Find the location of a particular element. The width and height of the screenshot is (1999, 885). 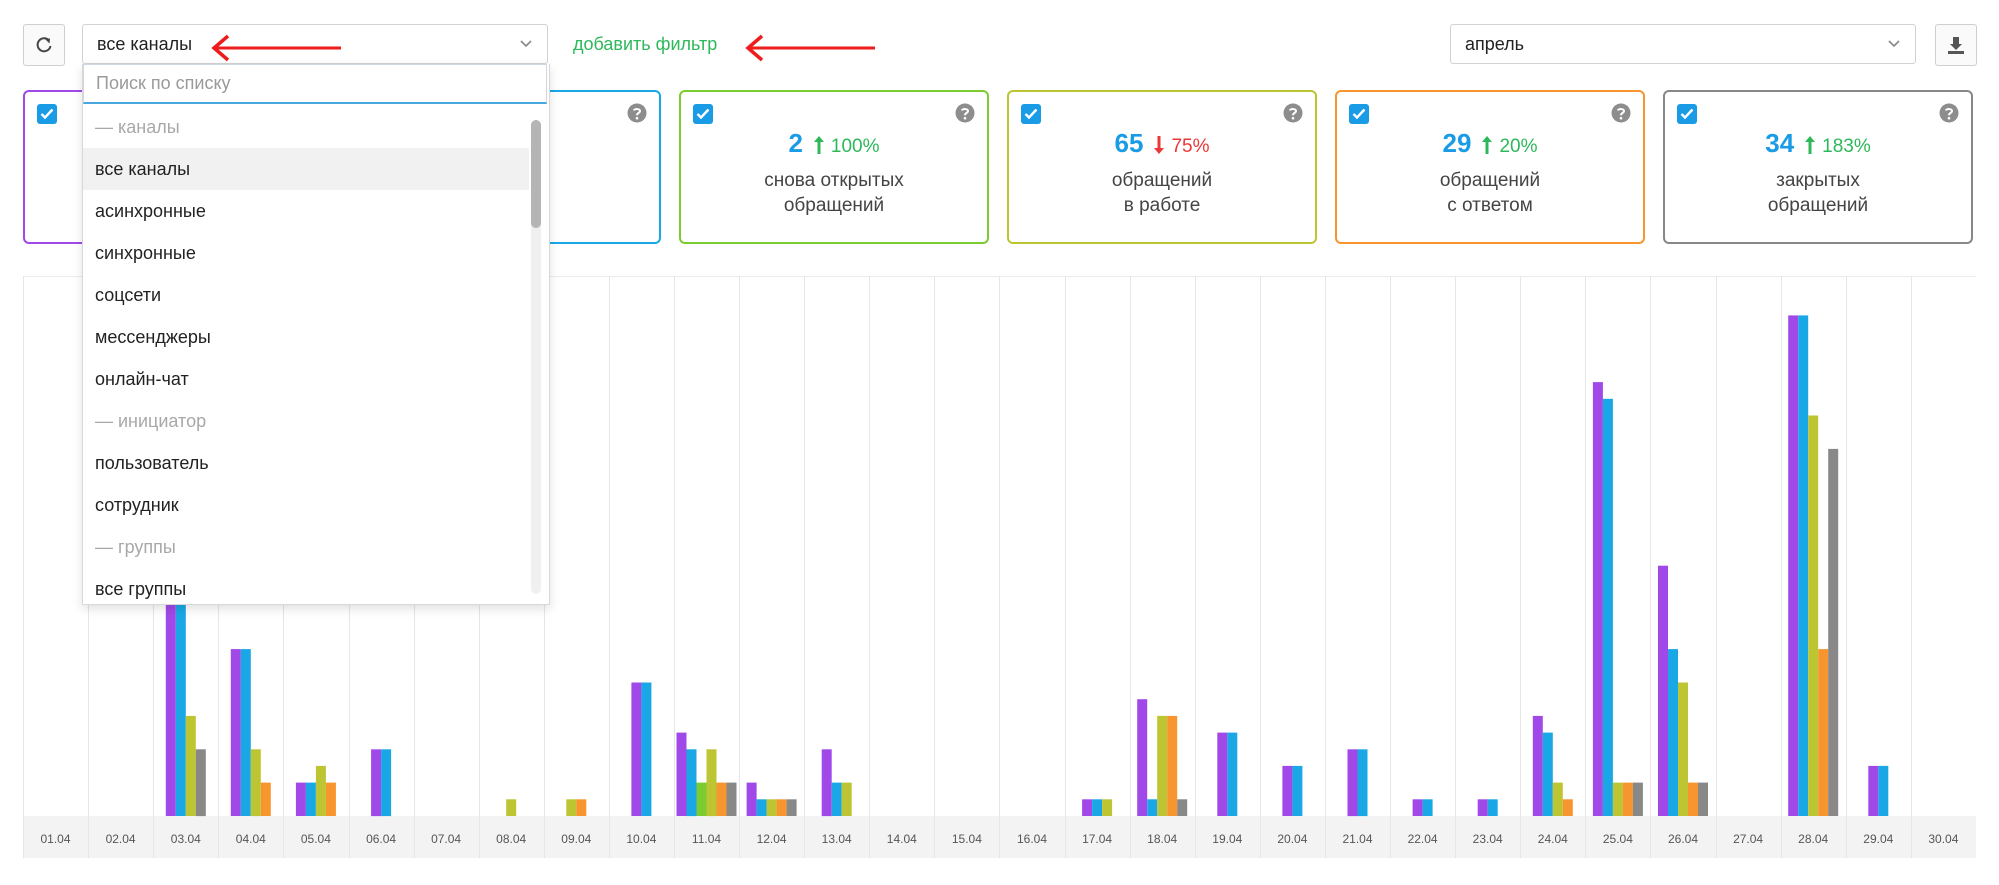

dropdown-scrollbar is located at coordinates (536, 357).